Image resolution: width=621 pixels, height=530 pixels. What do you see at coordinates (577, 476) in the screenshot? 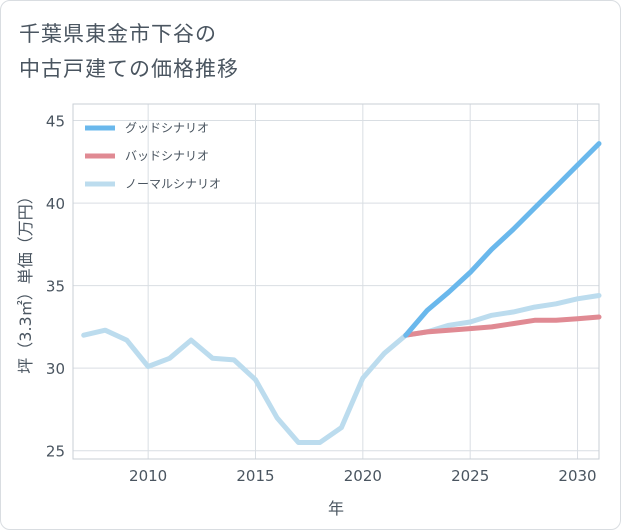
I see `x-tick-label: 2030` at bounding box center [577, 476].